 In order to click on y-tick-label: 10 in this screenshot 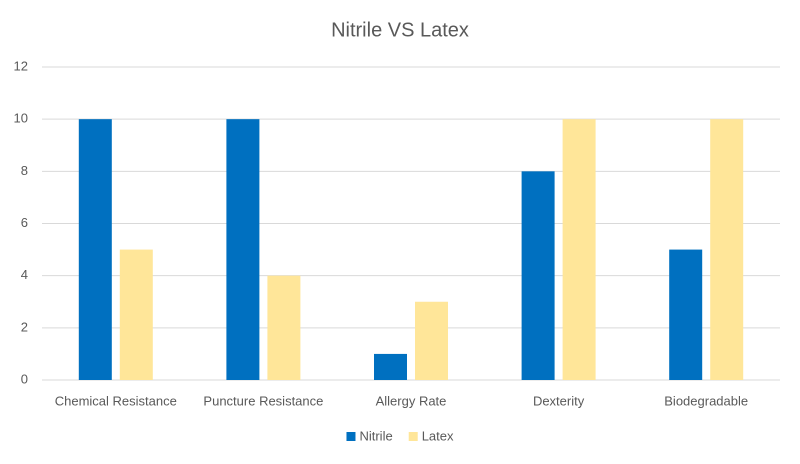, I will do `click(21, 118)`.